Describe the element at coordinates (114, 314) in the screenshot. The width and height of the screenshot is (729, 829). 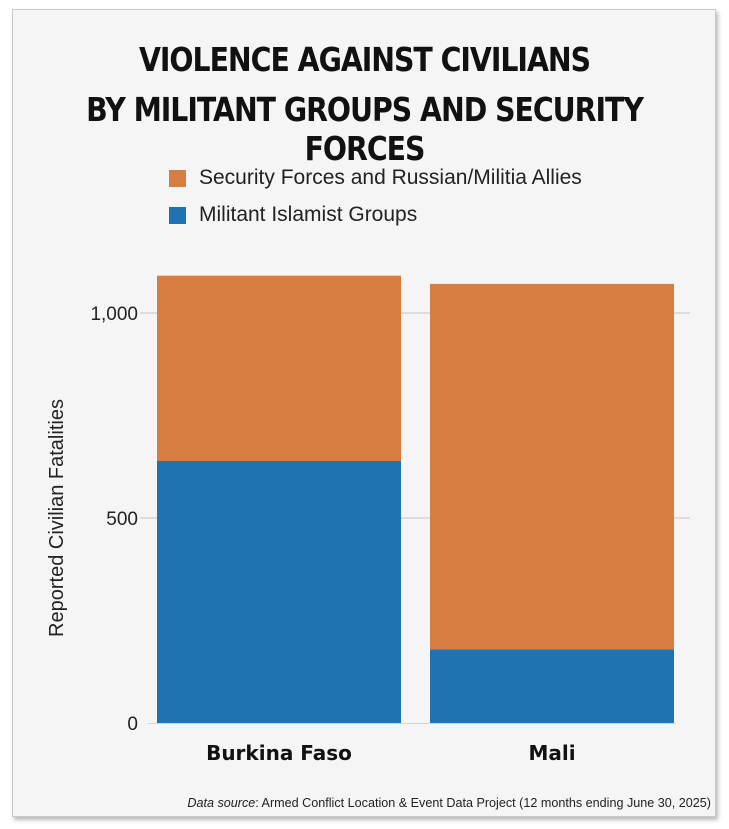
I see `y-tick-label: 1,000` at that location.